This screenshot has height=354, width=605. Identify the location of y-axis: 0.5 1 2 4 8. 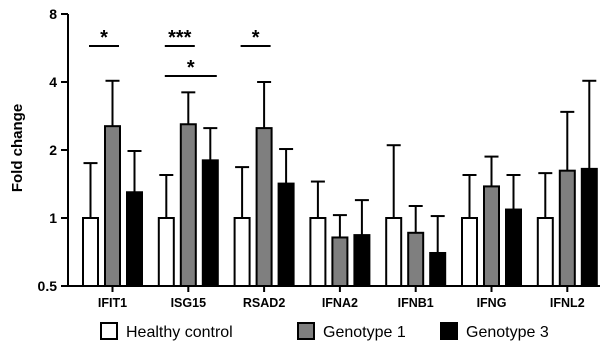
(53, 150).